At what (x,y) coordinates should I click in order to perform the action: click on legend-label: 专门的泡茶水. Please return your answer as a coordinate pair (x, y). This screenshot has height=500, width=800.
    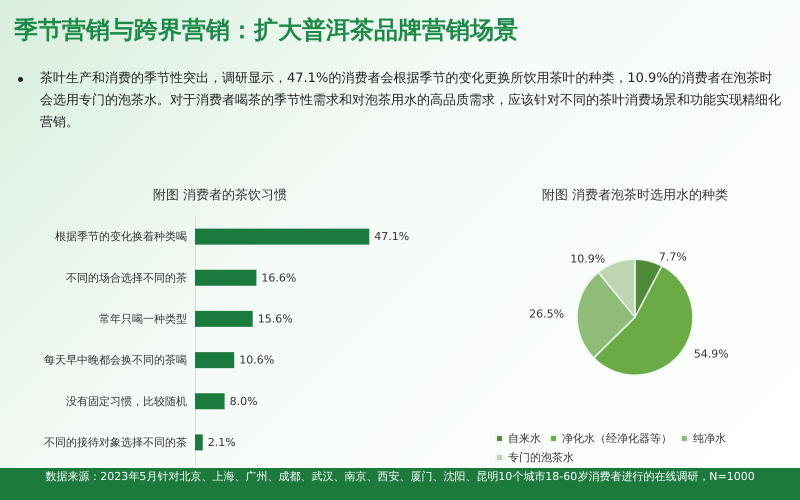
    Looking at the image, I should click on (541, 457).